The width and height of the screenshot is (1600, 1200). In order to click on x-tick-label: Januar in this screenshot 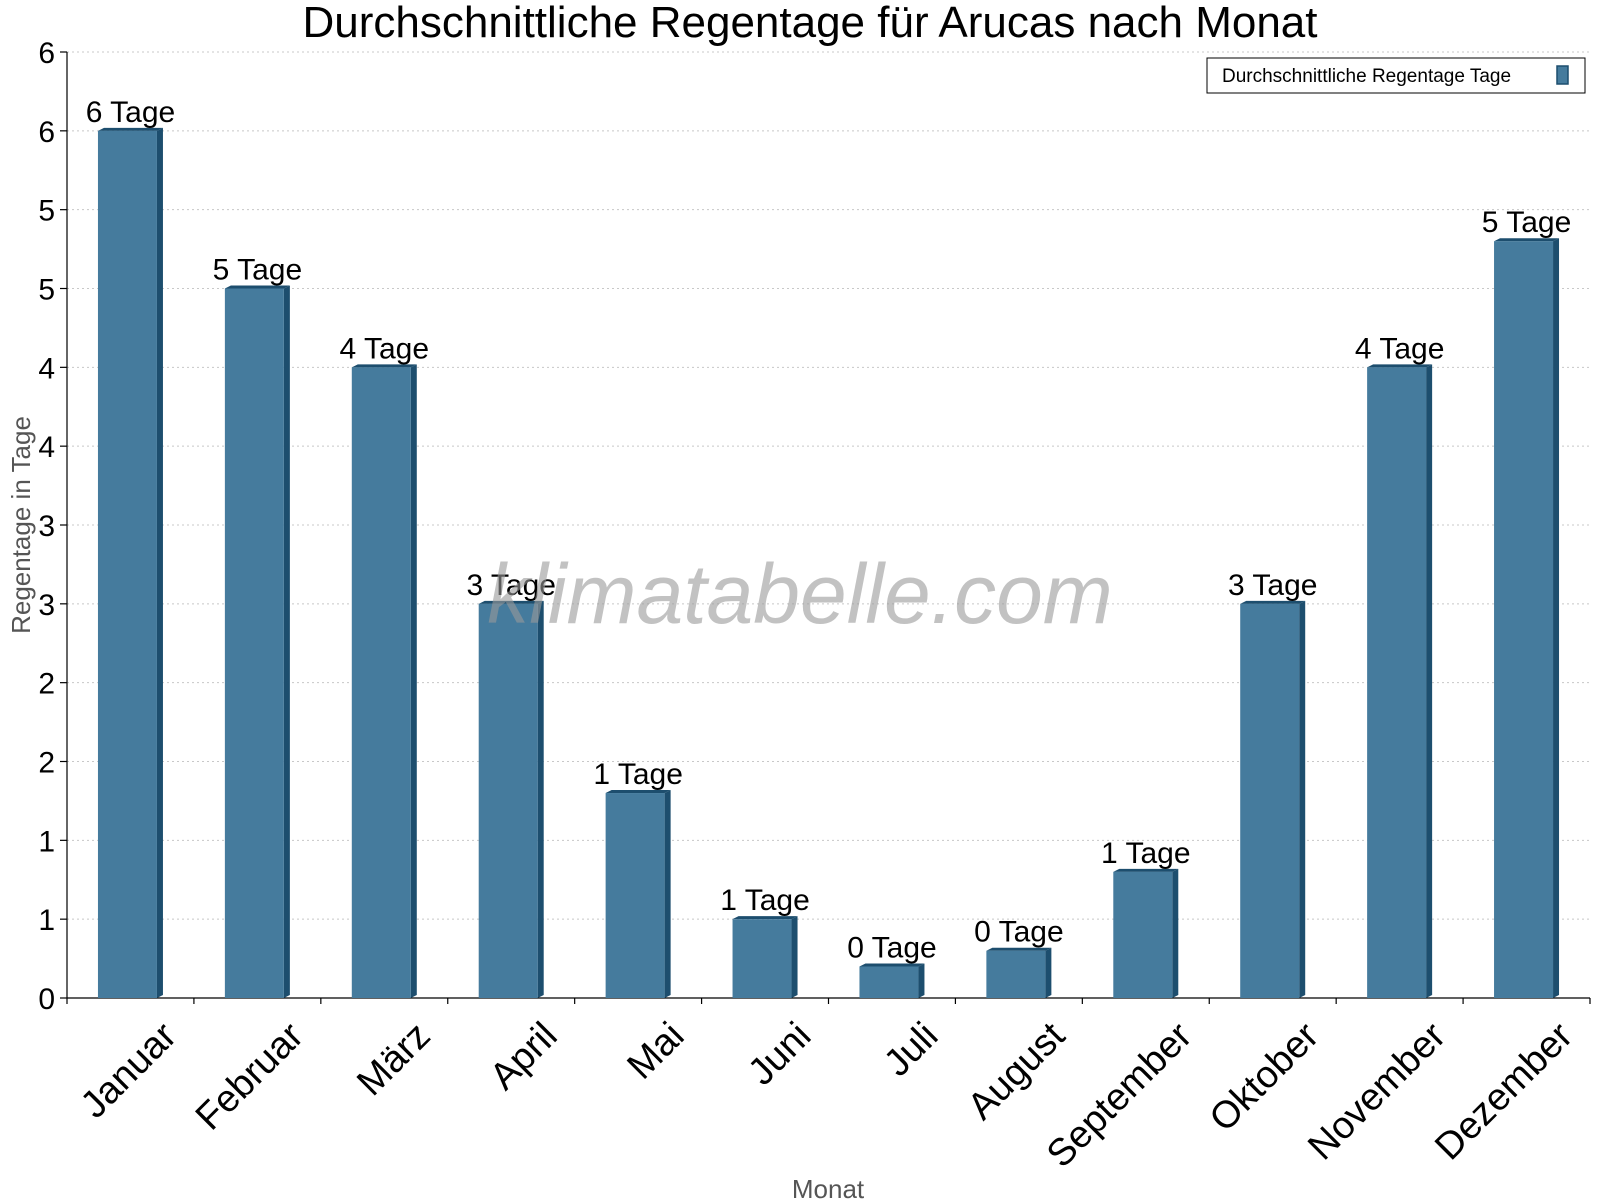, I will do `click(129, 1070)`.